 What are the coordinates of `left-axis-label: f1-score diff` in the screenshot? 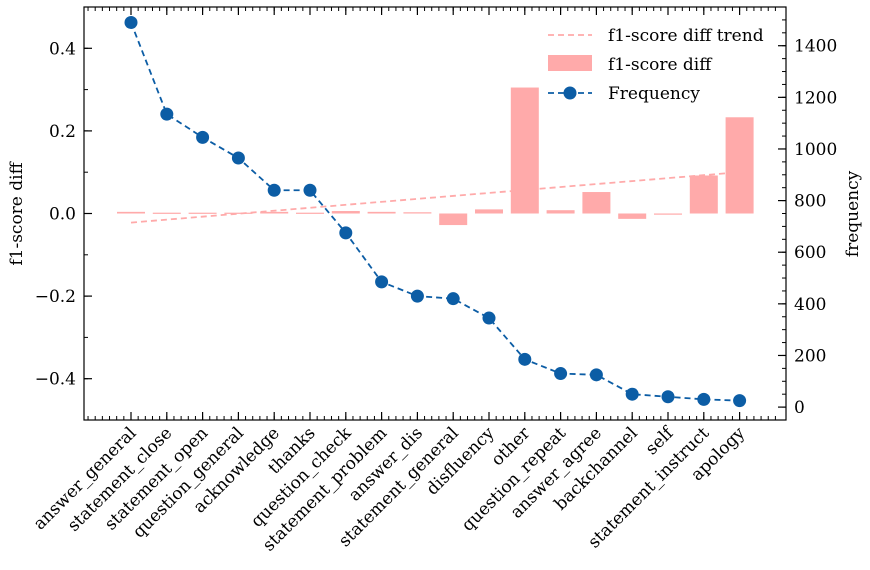 It's located at (17, 212).